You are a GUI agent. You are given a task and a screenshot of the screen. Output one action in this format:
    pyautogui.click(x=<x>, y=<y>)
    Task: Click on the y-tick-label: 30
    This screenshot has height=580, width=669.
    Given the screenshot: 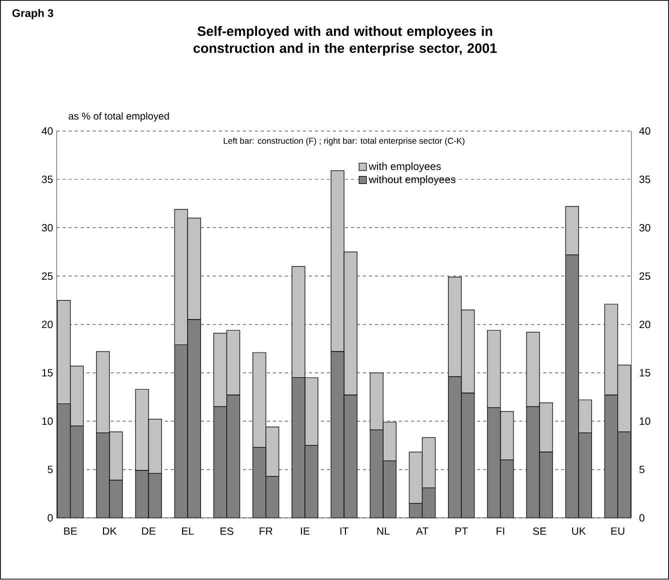 What is the action you would take?
    pyautogui.click(x=47, y=228)
    